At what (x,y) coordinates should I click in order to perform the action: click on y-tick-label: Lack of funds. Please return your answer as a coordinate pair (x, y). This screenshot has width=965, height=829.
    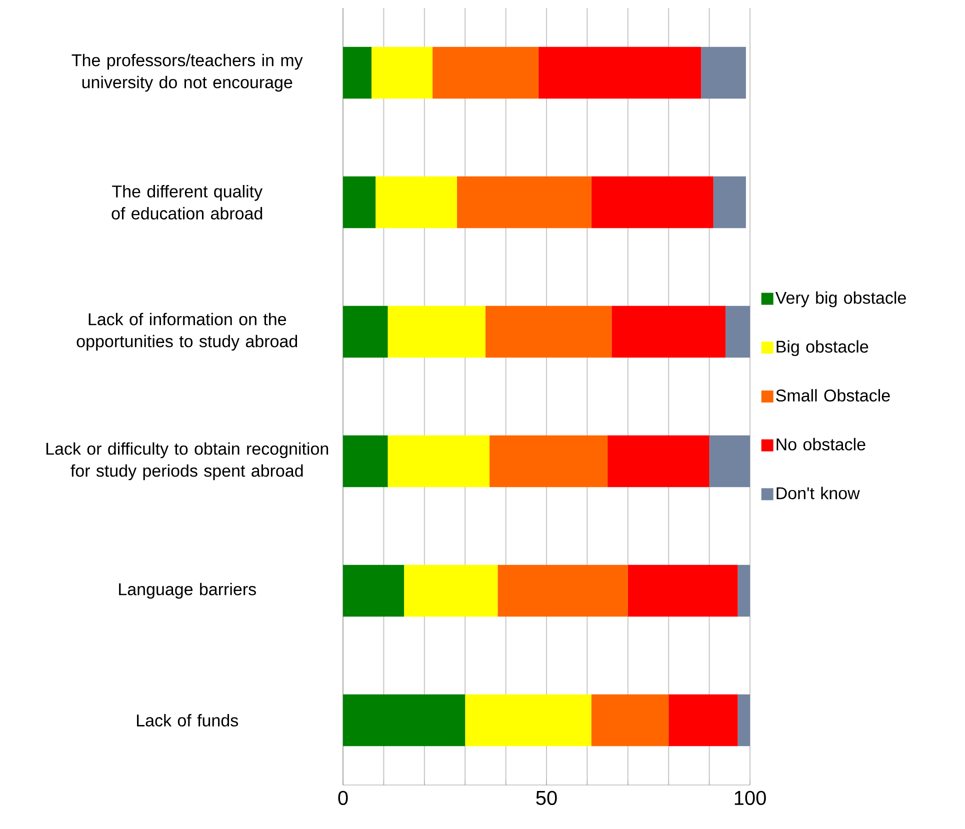
    Looking at the image, I should click on (187, 720).